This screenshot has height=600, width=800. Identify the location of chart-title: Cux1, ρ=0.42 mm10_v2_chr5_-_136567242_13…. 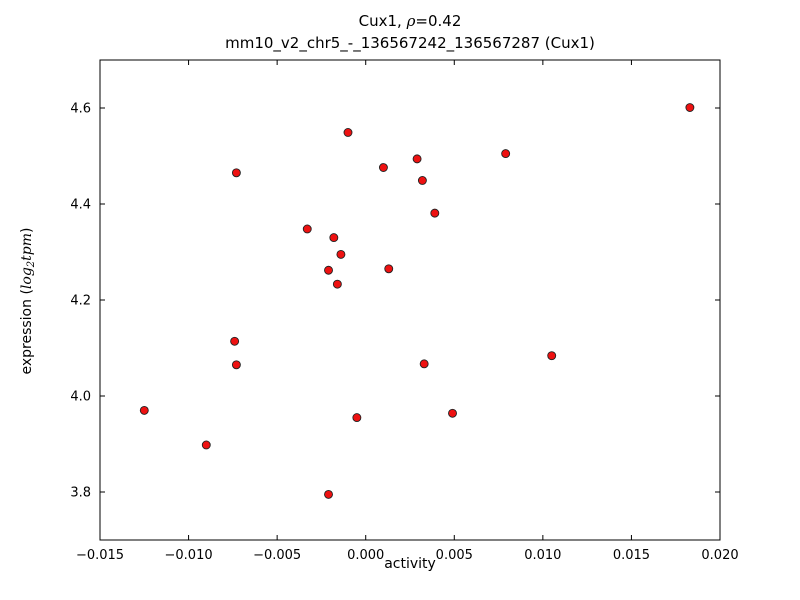
(410, 32).